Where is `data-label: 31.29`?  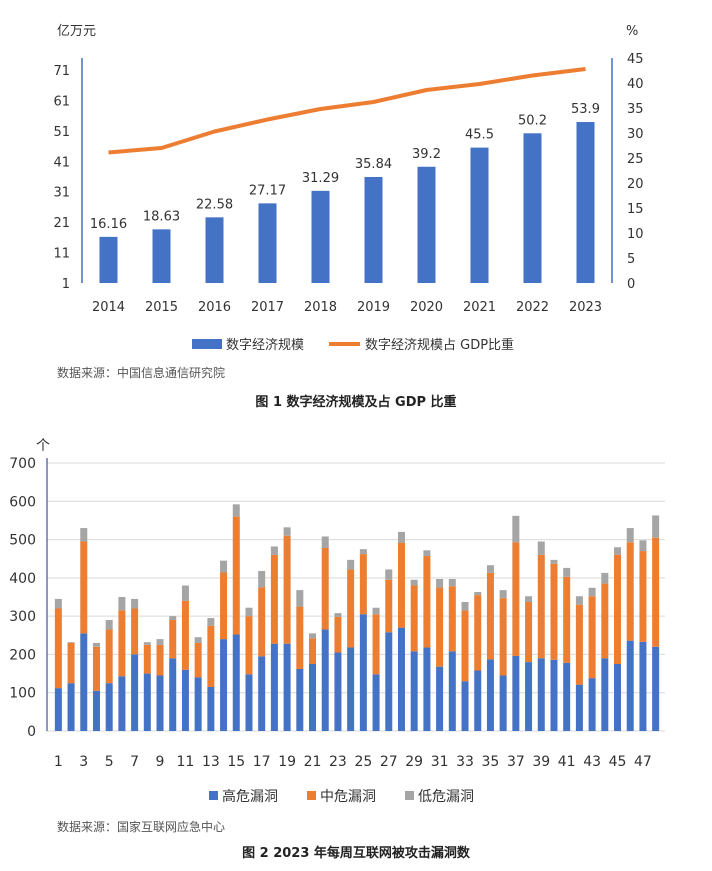 data-label: 31.29 is located at coordinates (320, 178).